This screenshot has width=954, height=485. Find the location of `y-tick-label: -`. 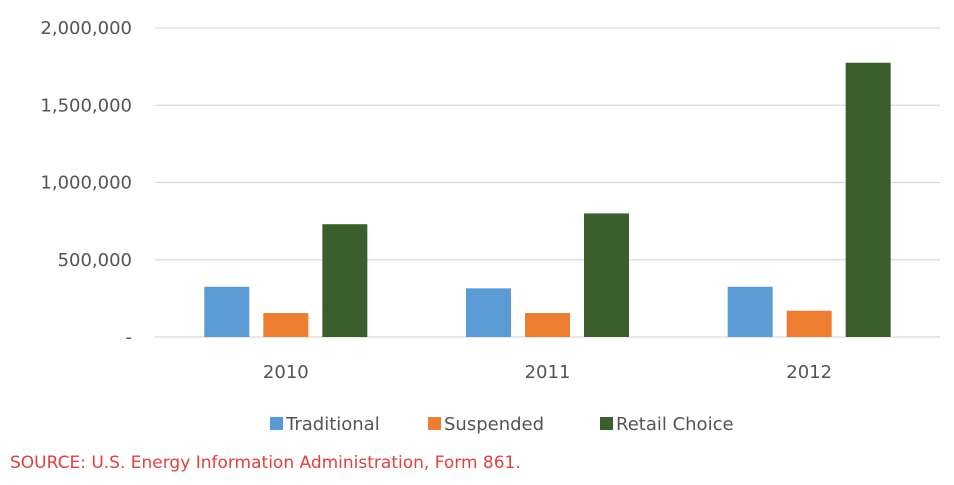

y-tick-label: - is located at coordinates (129, 337).